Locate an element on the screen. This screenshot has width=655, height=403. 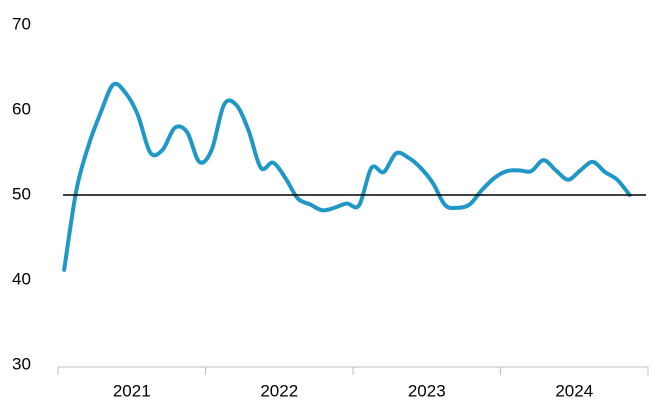
x-tick-label: 2023 is located at coordinates (427, 390).